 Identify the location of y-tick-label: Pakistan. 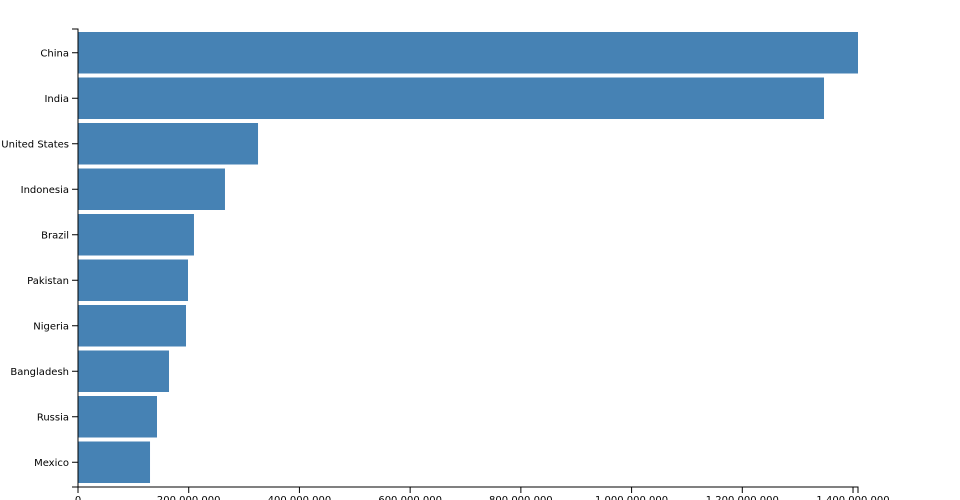
(48, 281).